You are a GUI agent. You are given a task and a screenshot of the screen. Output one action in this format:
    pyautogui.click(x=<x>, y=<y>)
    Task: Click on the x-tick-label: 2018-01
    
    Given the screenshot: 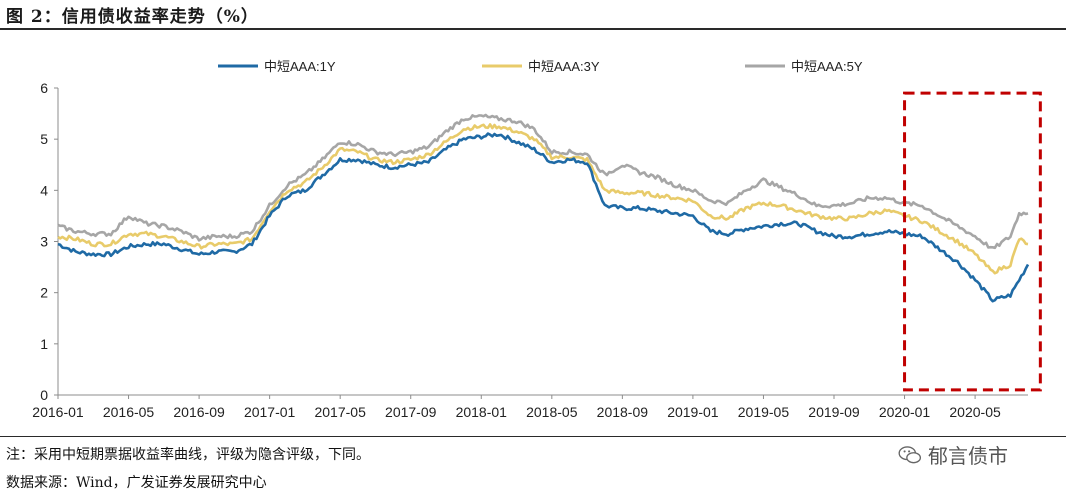 What is the action you would take?
    pyautogui.click(x=482, y=412)
    